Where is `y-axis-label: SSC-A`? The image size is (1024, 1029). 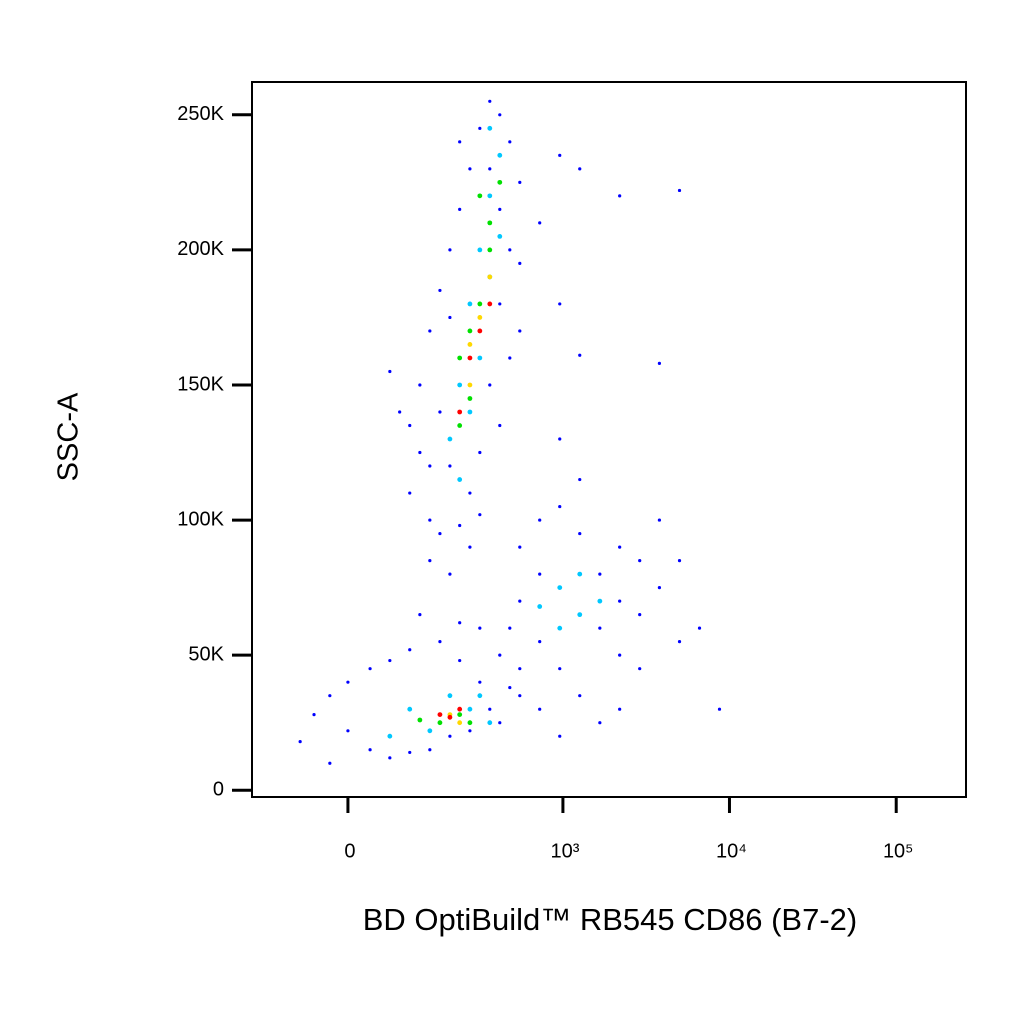
y-axis-label: SSC-A is located at coordinates (69, 436).